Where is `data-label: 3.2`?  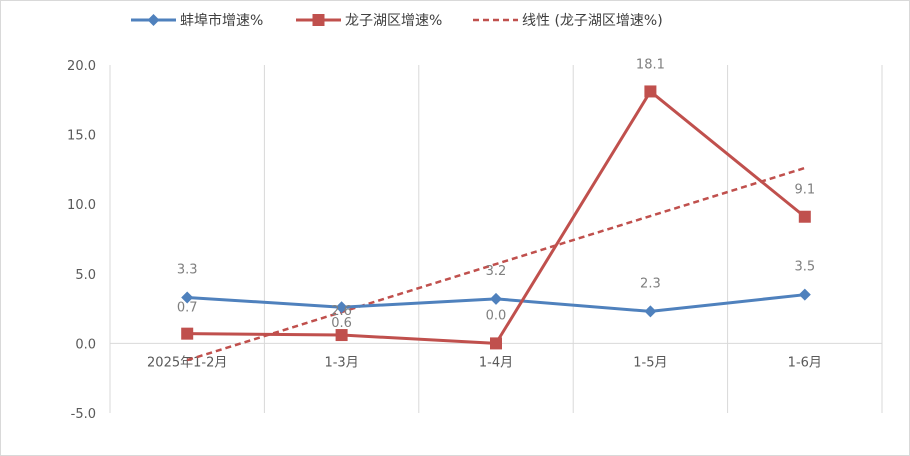
data-label: 3.2 is located at coordinates (496, 271).